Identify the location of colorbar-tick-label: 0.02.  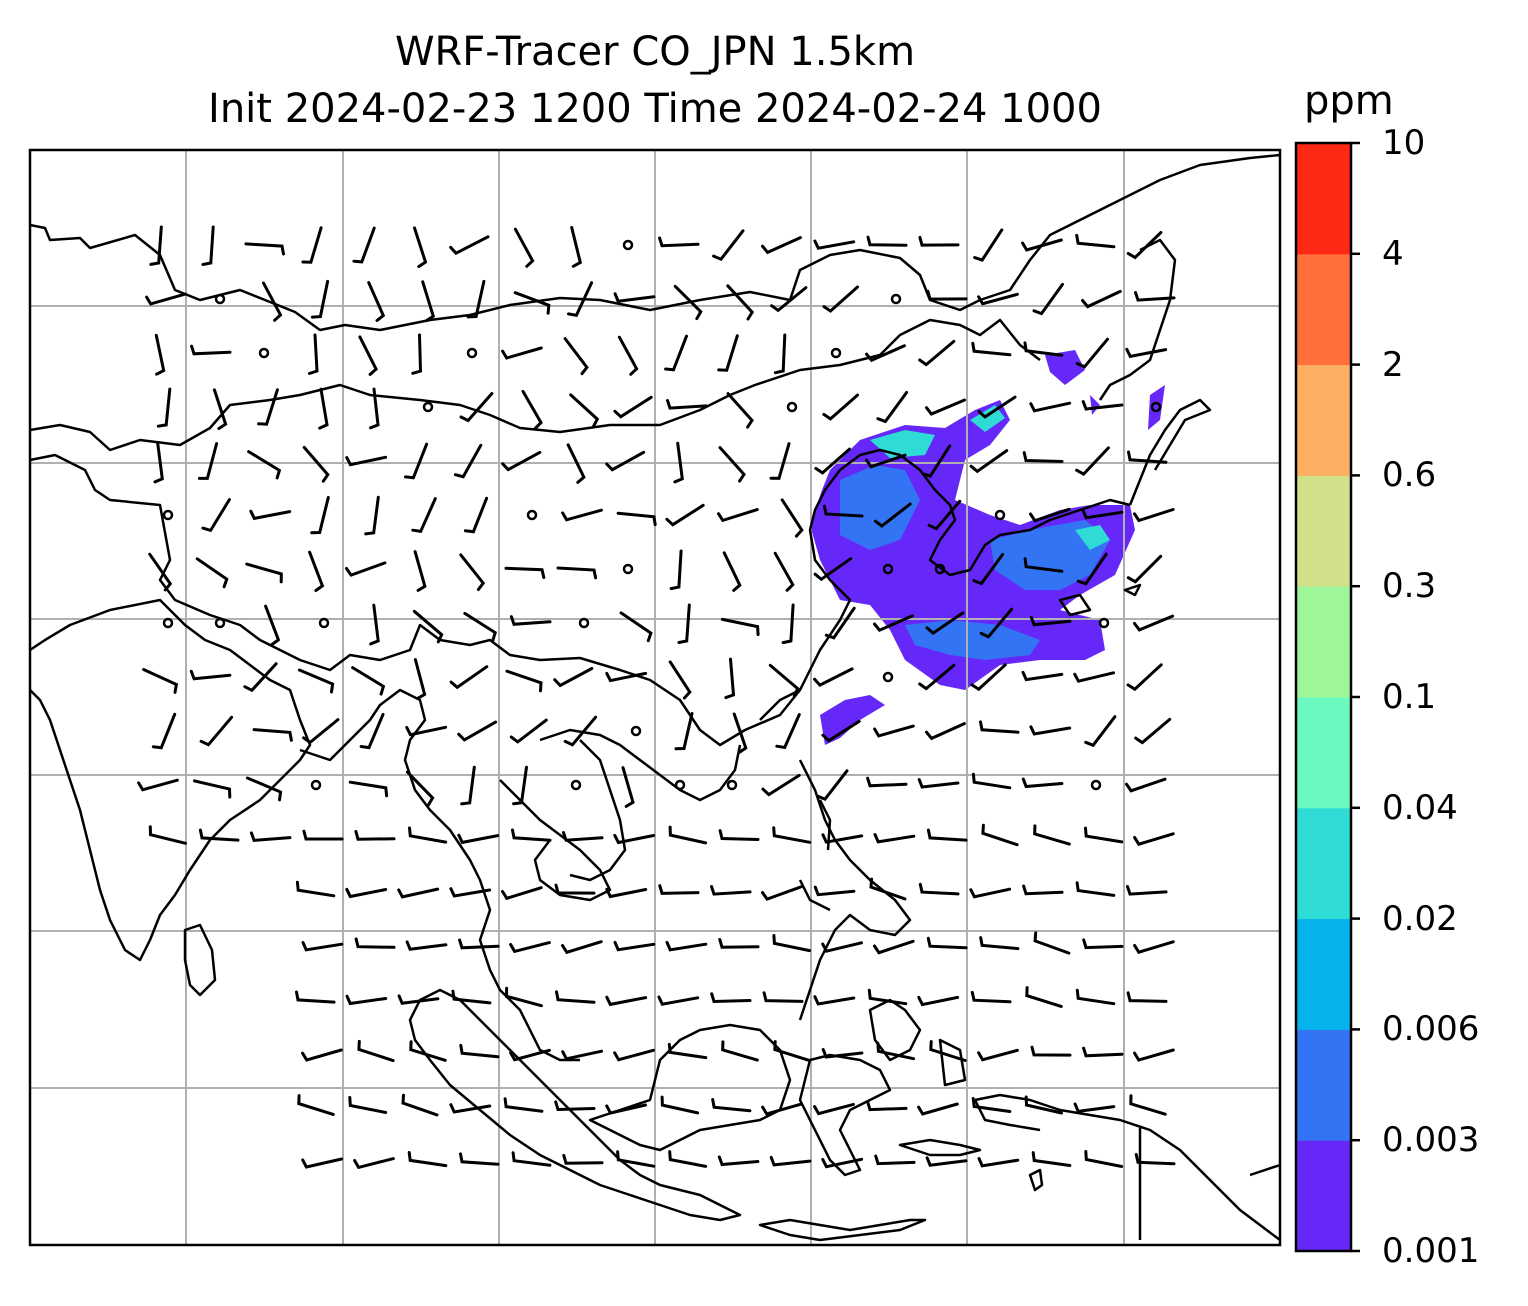
(1420, 918).